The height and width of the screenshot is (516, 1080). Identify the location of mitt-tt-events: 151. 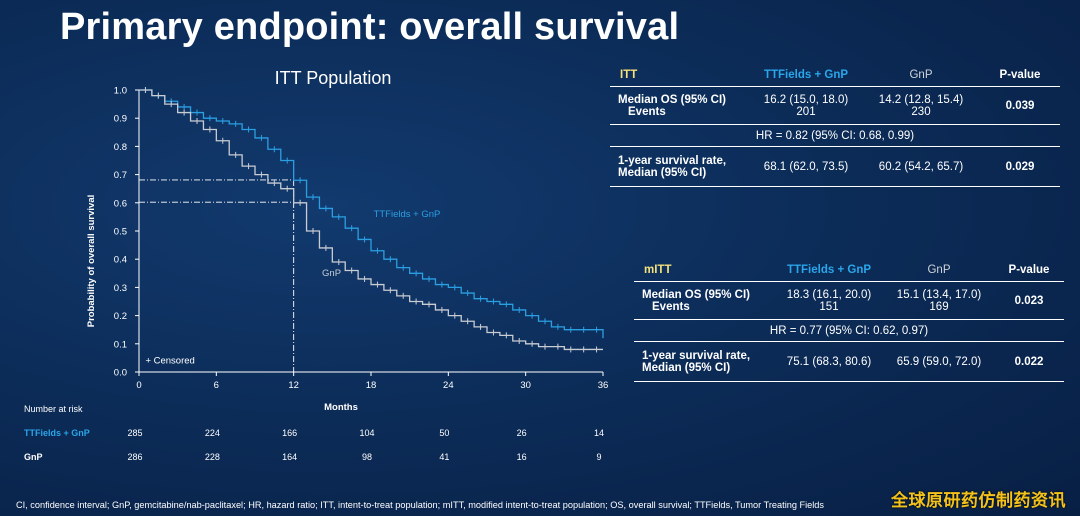
(829, 306).